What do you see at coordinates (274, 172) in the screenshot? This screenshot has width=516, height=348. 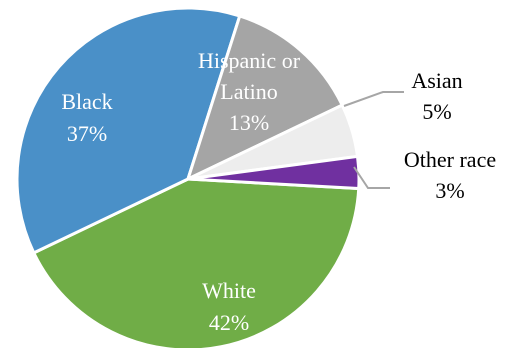 I see `pie-slice-other-race` at bounding box center [274, 172].